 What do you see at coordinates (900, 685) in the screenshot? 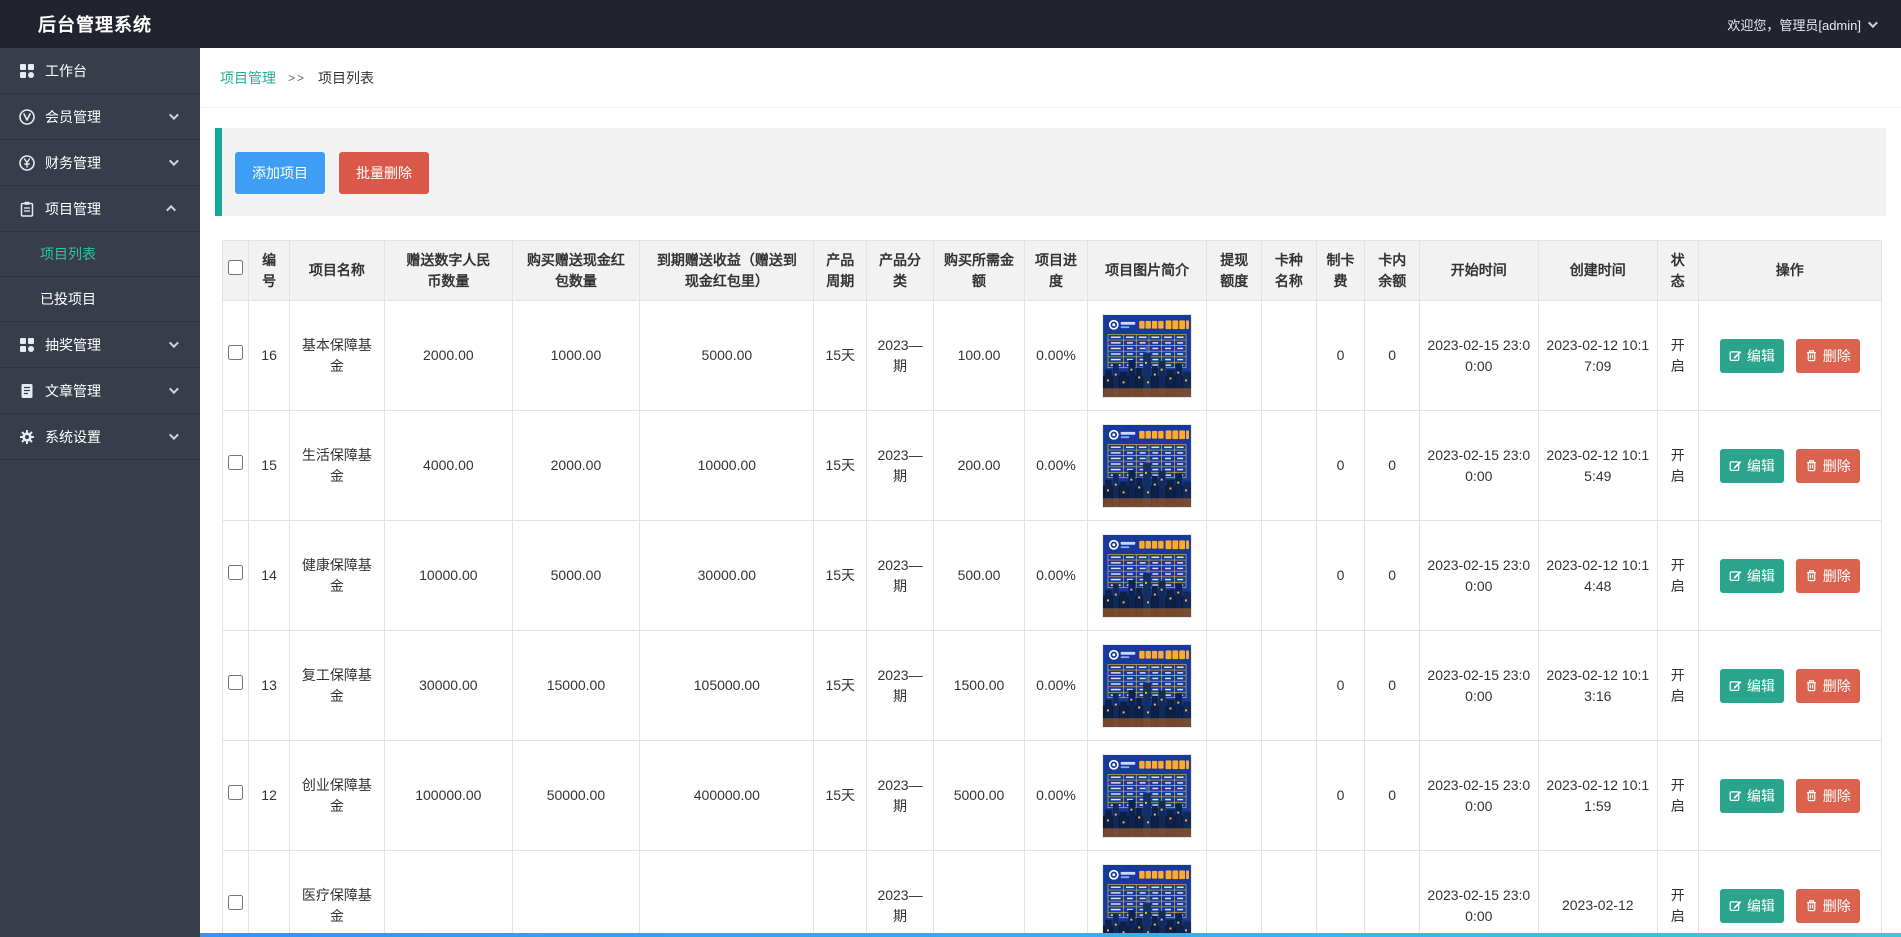
I see `category-cell: 2023—期` at bounding box center [900, 685].